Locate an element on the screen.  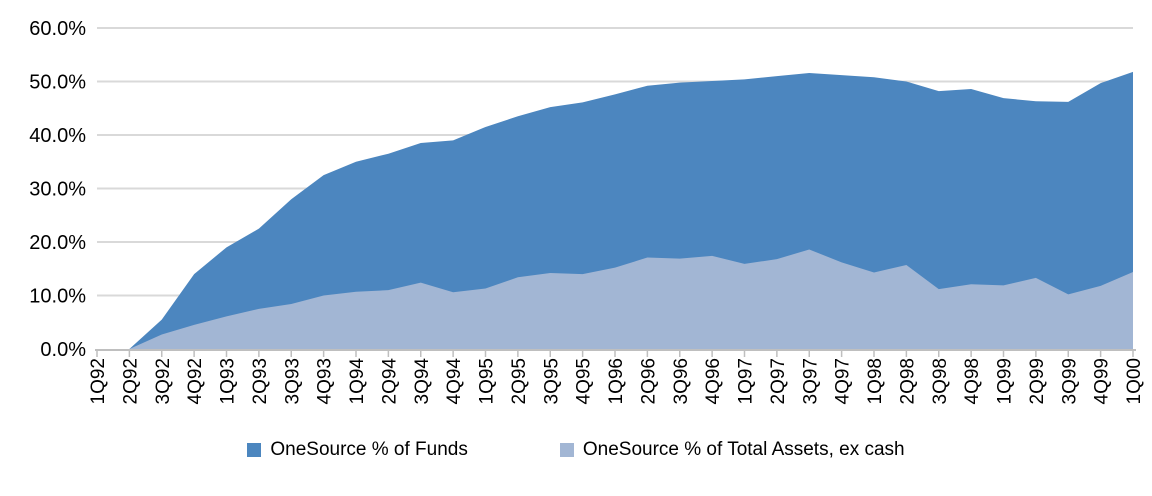
y-tick-label: 60.0% is located at coordinates (57, 29).